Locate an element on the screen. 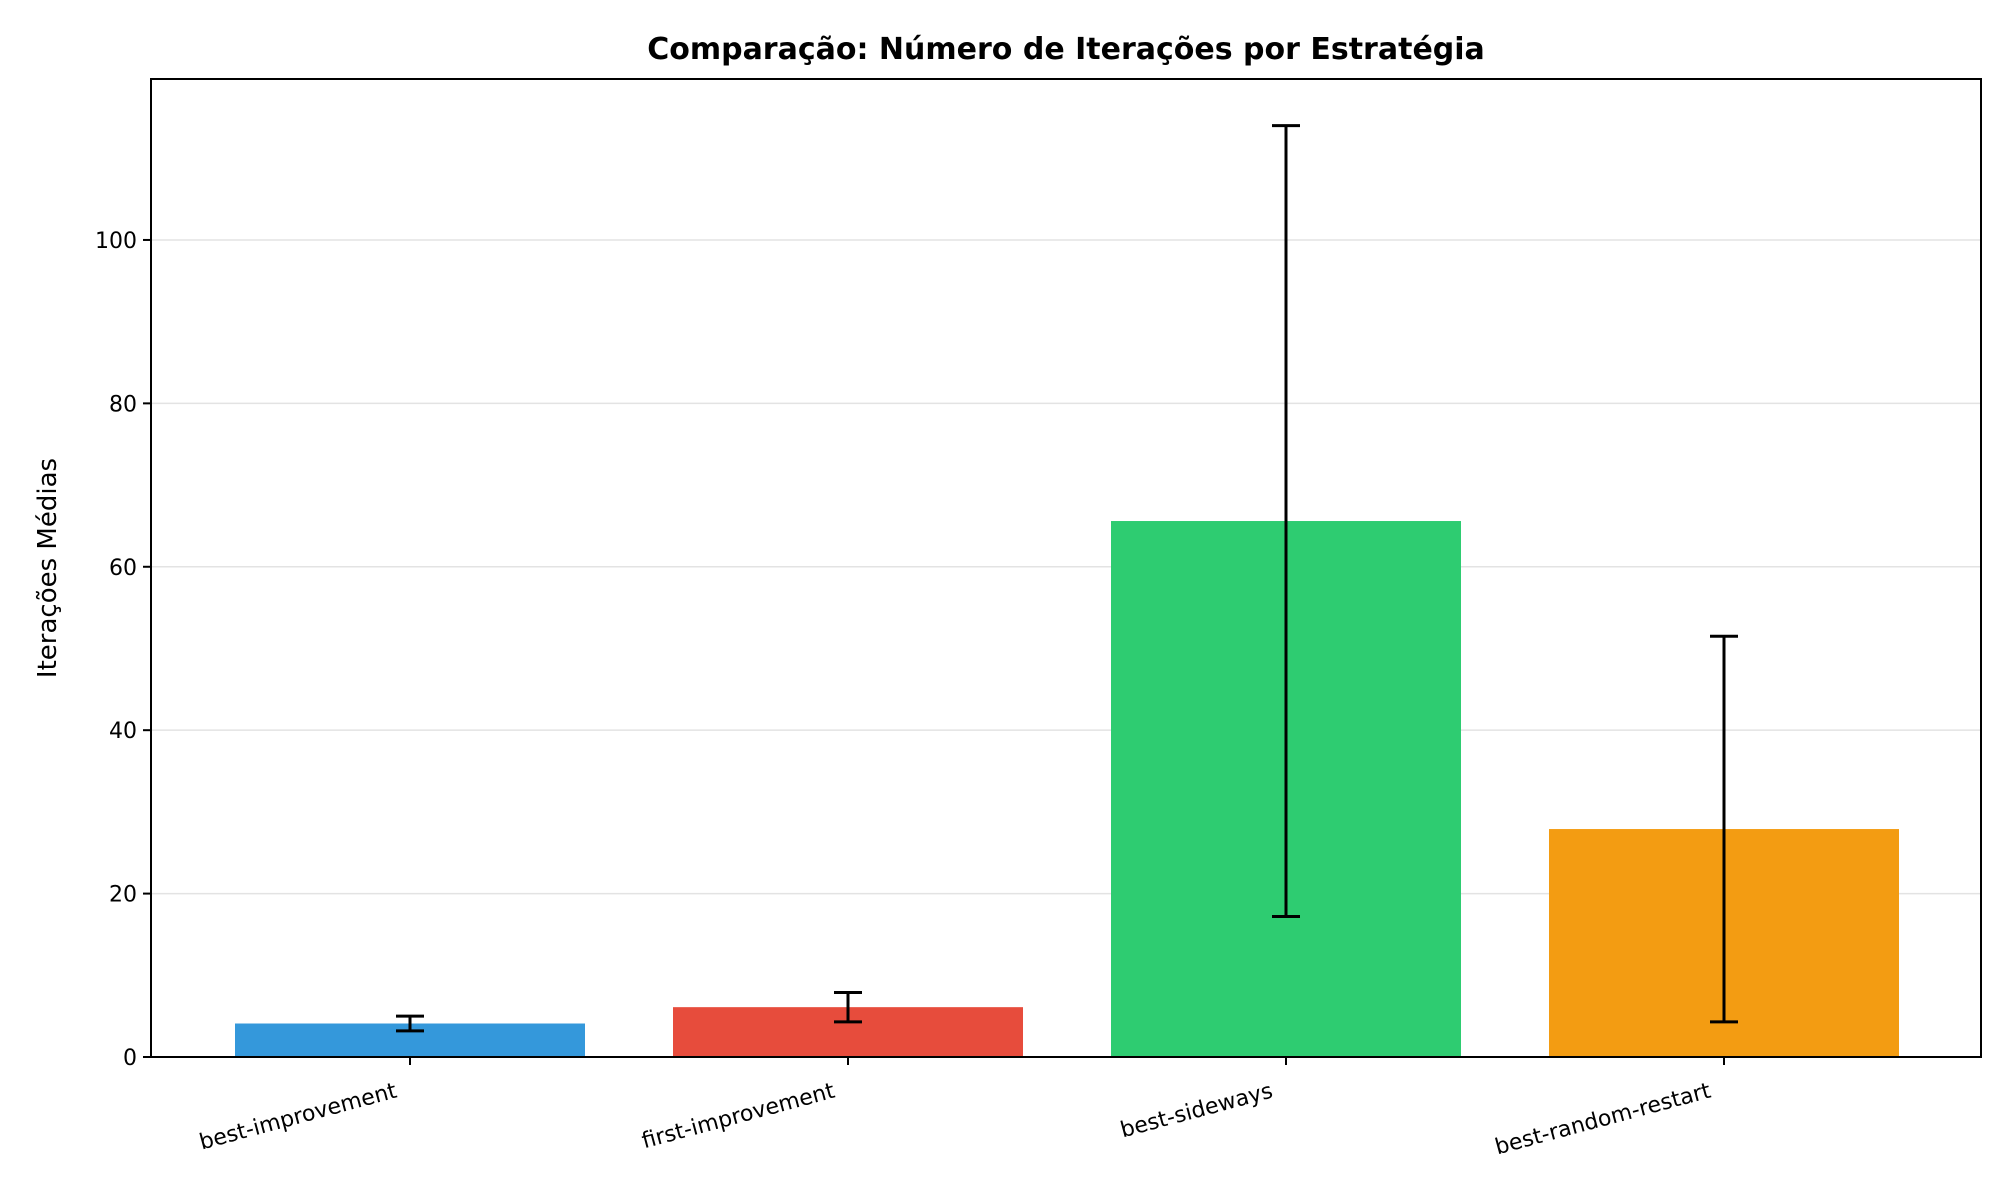 This screenshot has width=2000, height=1200. error-bar-best-random-restart is located at coordinates (1724, 829).